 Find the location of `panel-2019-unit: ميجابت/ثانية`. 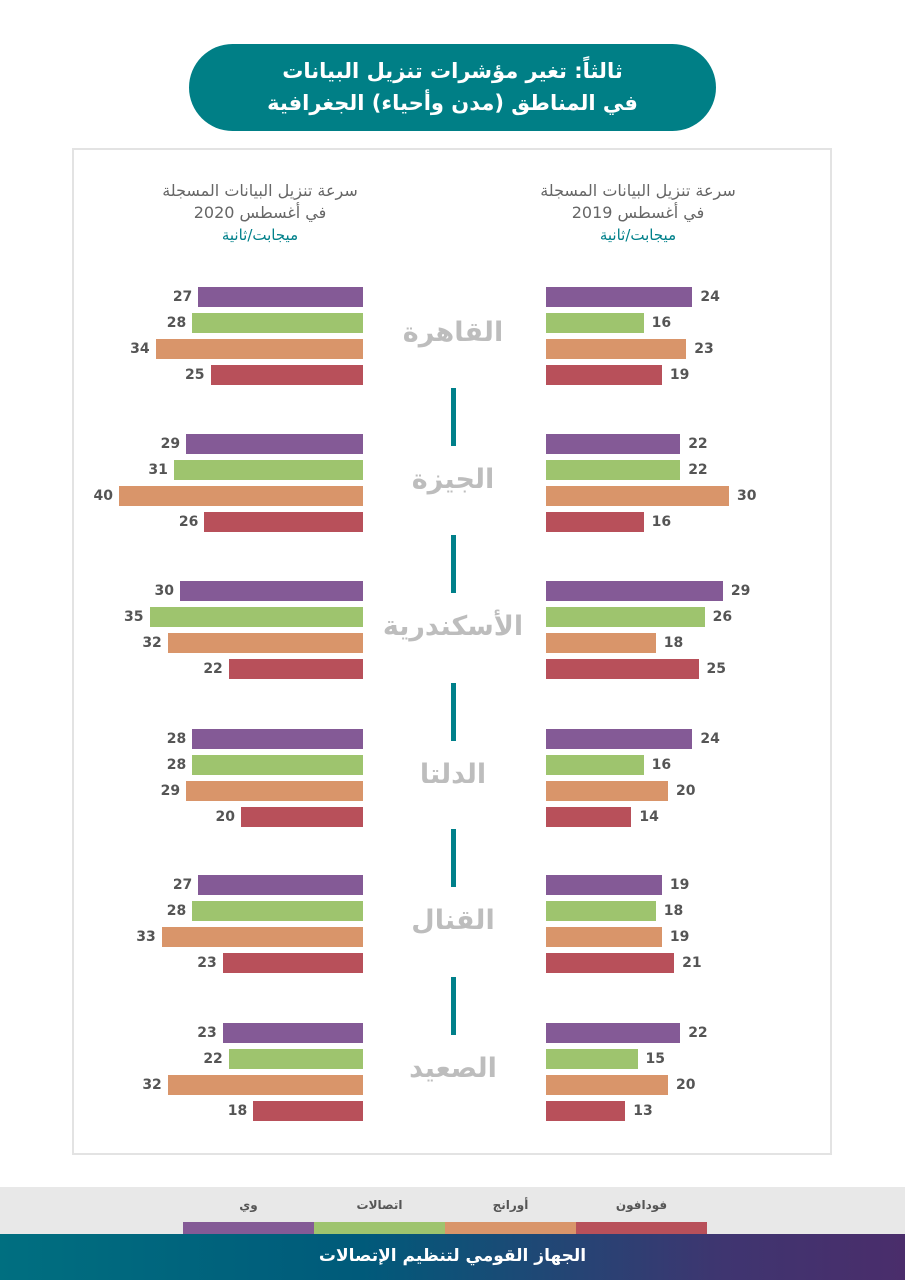

panel-2019-unit: ميجابت/ثانية is located at coordinates (638, 235).